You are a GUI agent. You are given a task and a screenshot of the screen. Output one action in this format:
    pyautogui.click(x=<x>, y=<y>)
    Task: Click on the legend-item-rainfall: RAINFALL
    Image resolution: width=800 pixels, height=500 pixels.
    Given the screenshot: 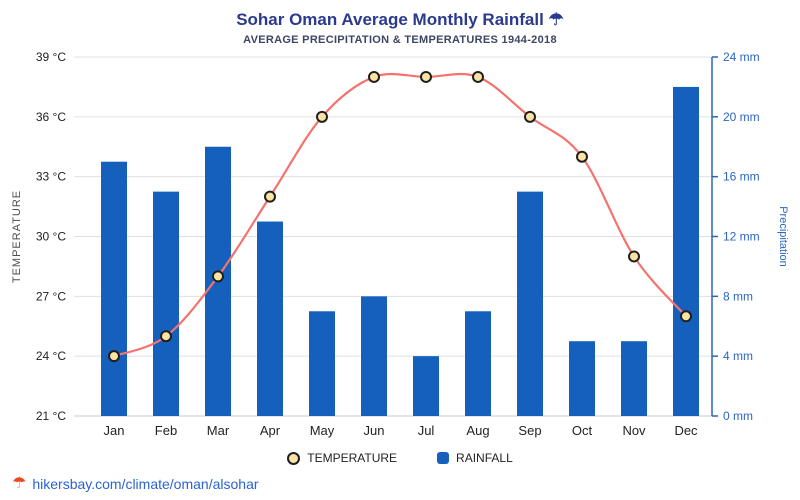 What is the action you would take?
    pyautogui.click(x=475, y=458)
    